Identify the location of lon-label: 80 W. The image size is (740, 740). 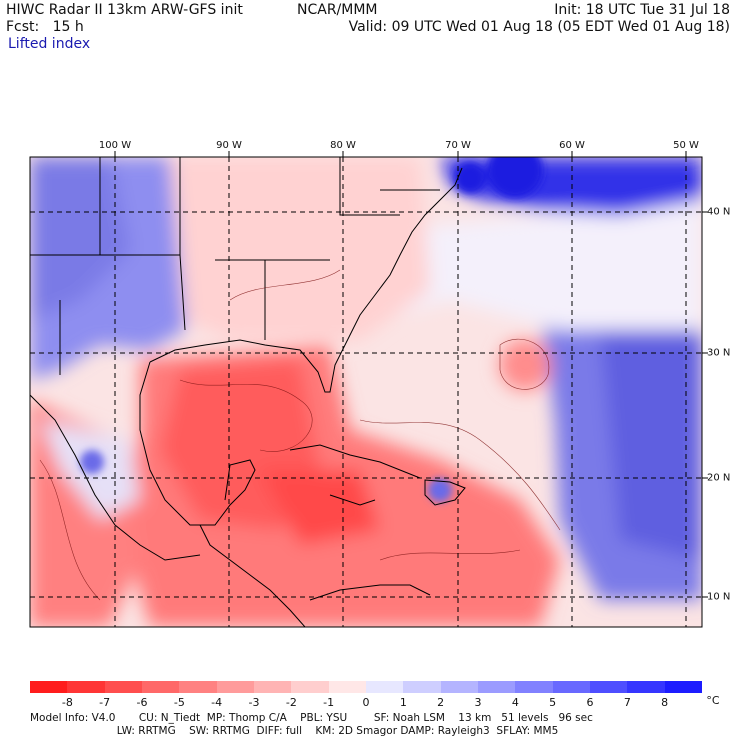
(343, 145).